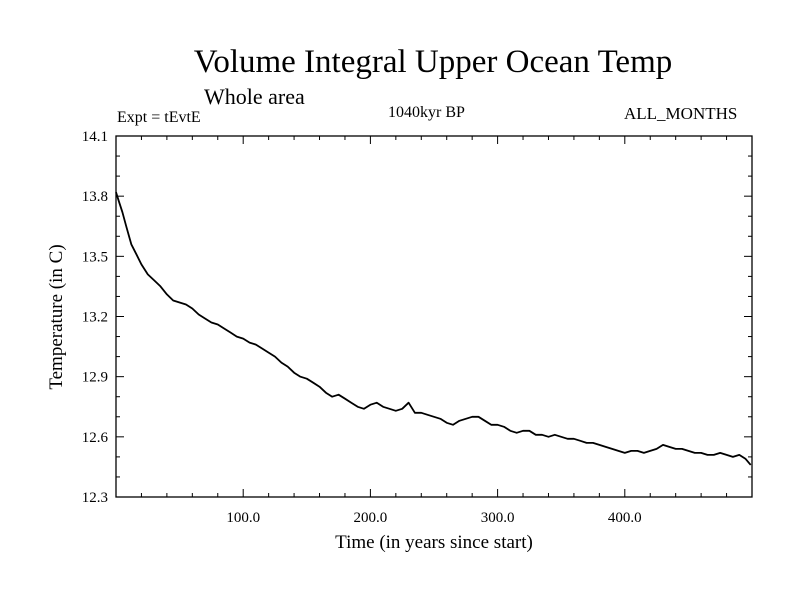  Describe the element at coordinates (434, 542) in the screenshot. I see `x-axis-label: Time (in years since start)` at that location.